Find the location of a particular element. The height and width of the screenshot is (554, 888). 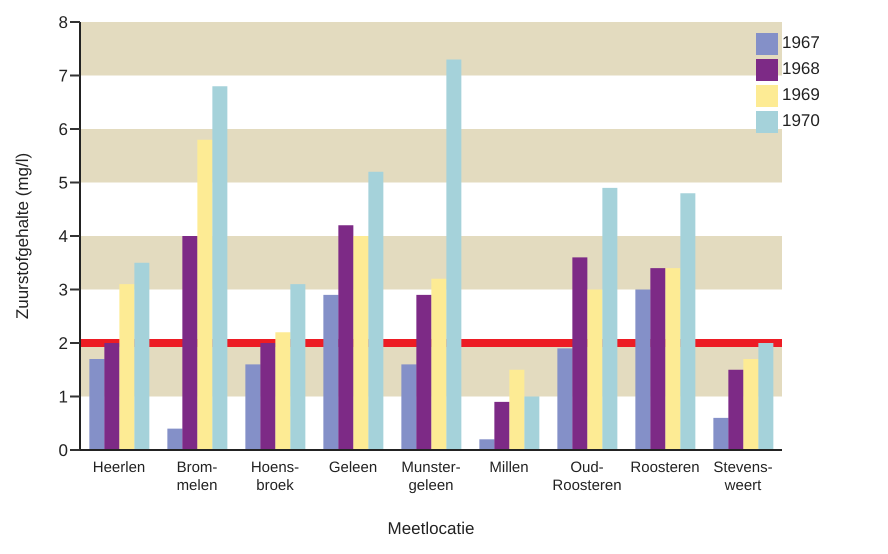

legend-label: 1967 is located at coordinates (801, 42).